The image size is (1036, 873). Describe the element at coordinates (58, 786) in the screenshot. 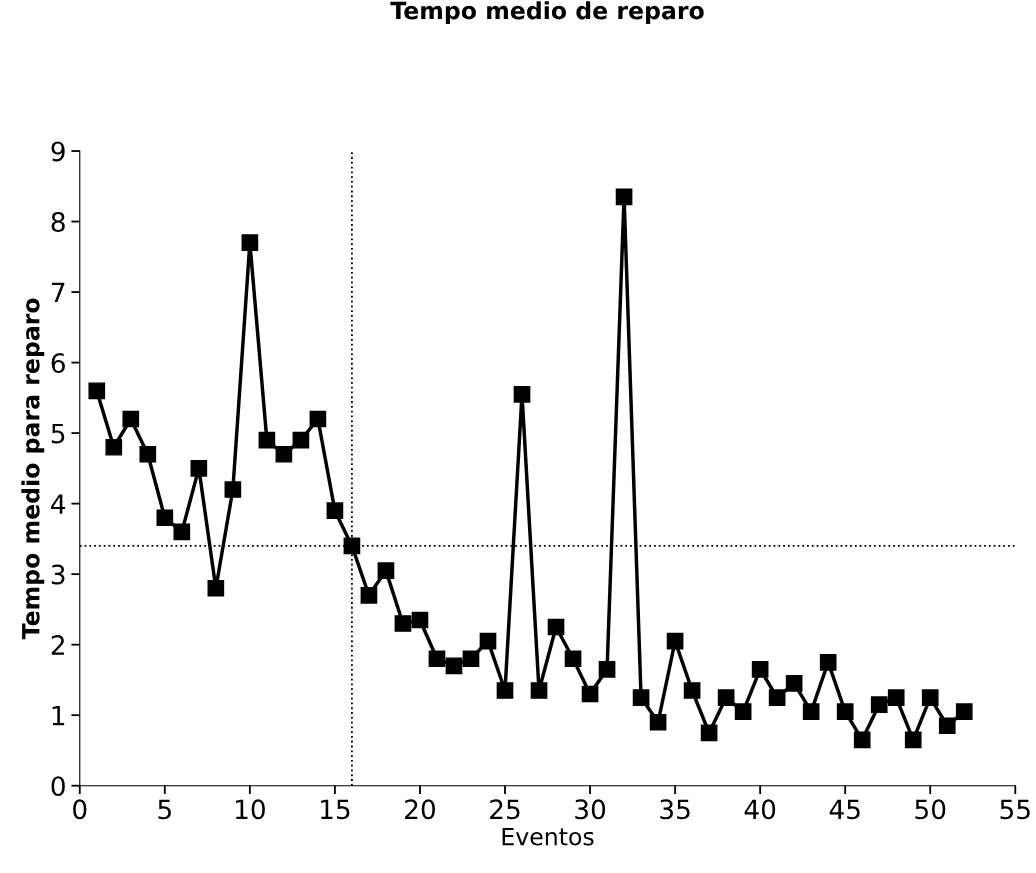

I see `y-tick-label: 0` at that location.